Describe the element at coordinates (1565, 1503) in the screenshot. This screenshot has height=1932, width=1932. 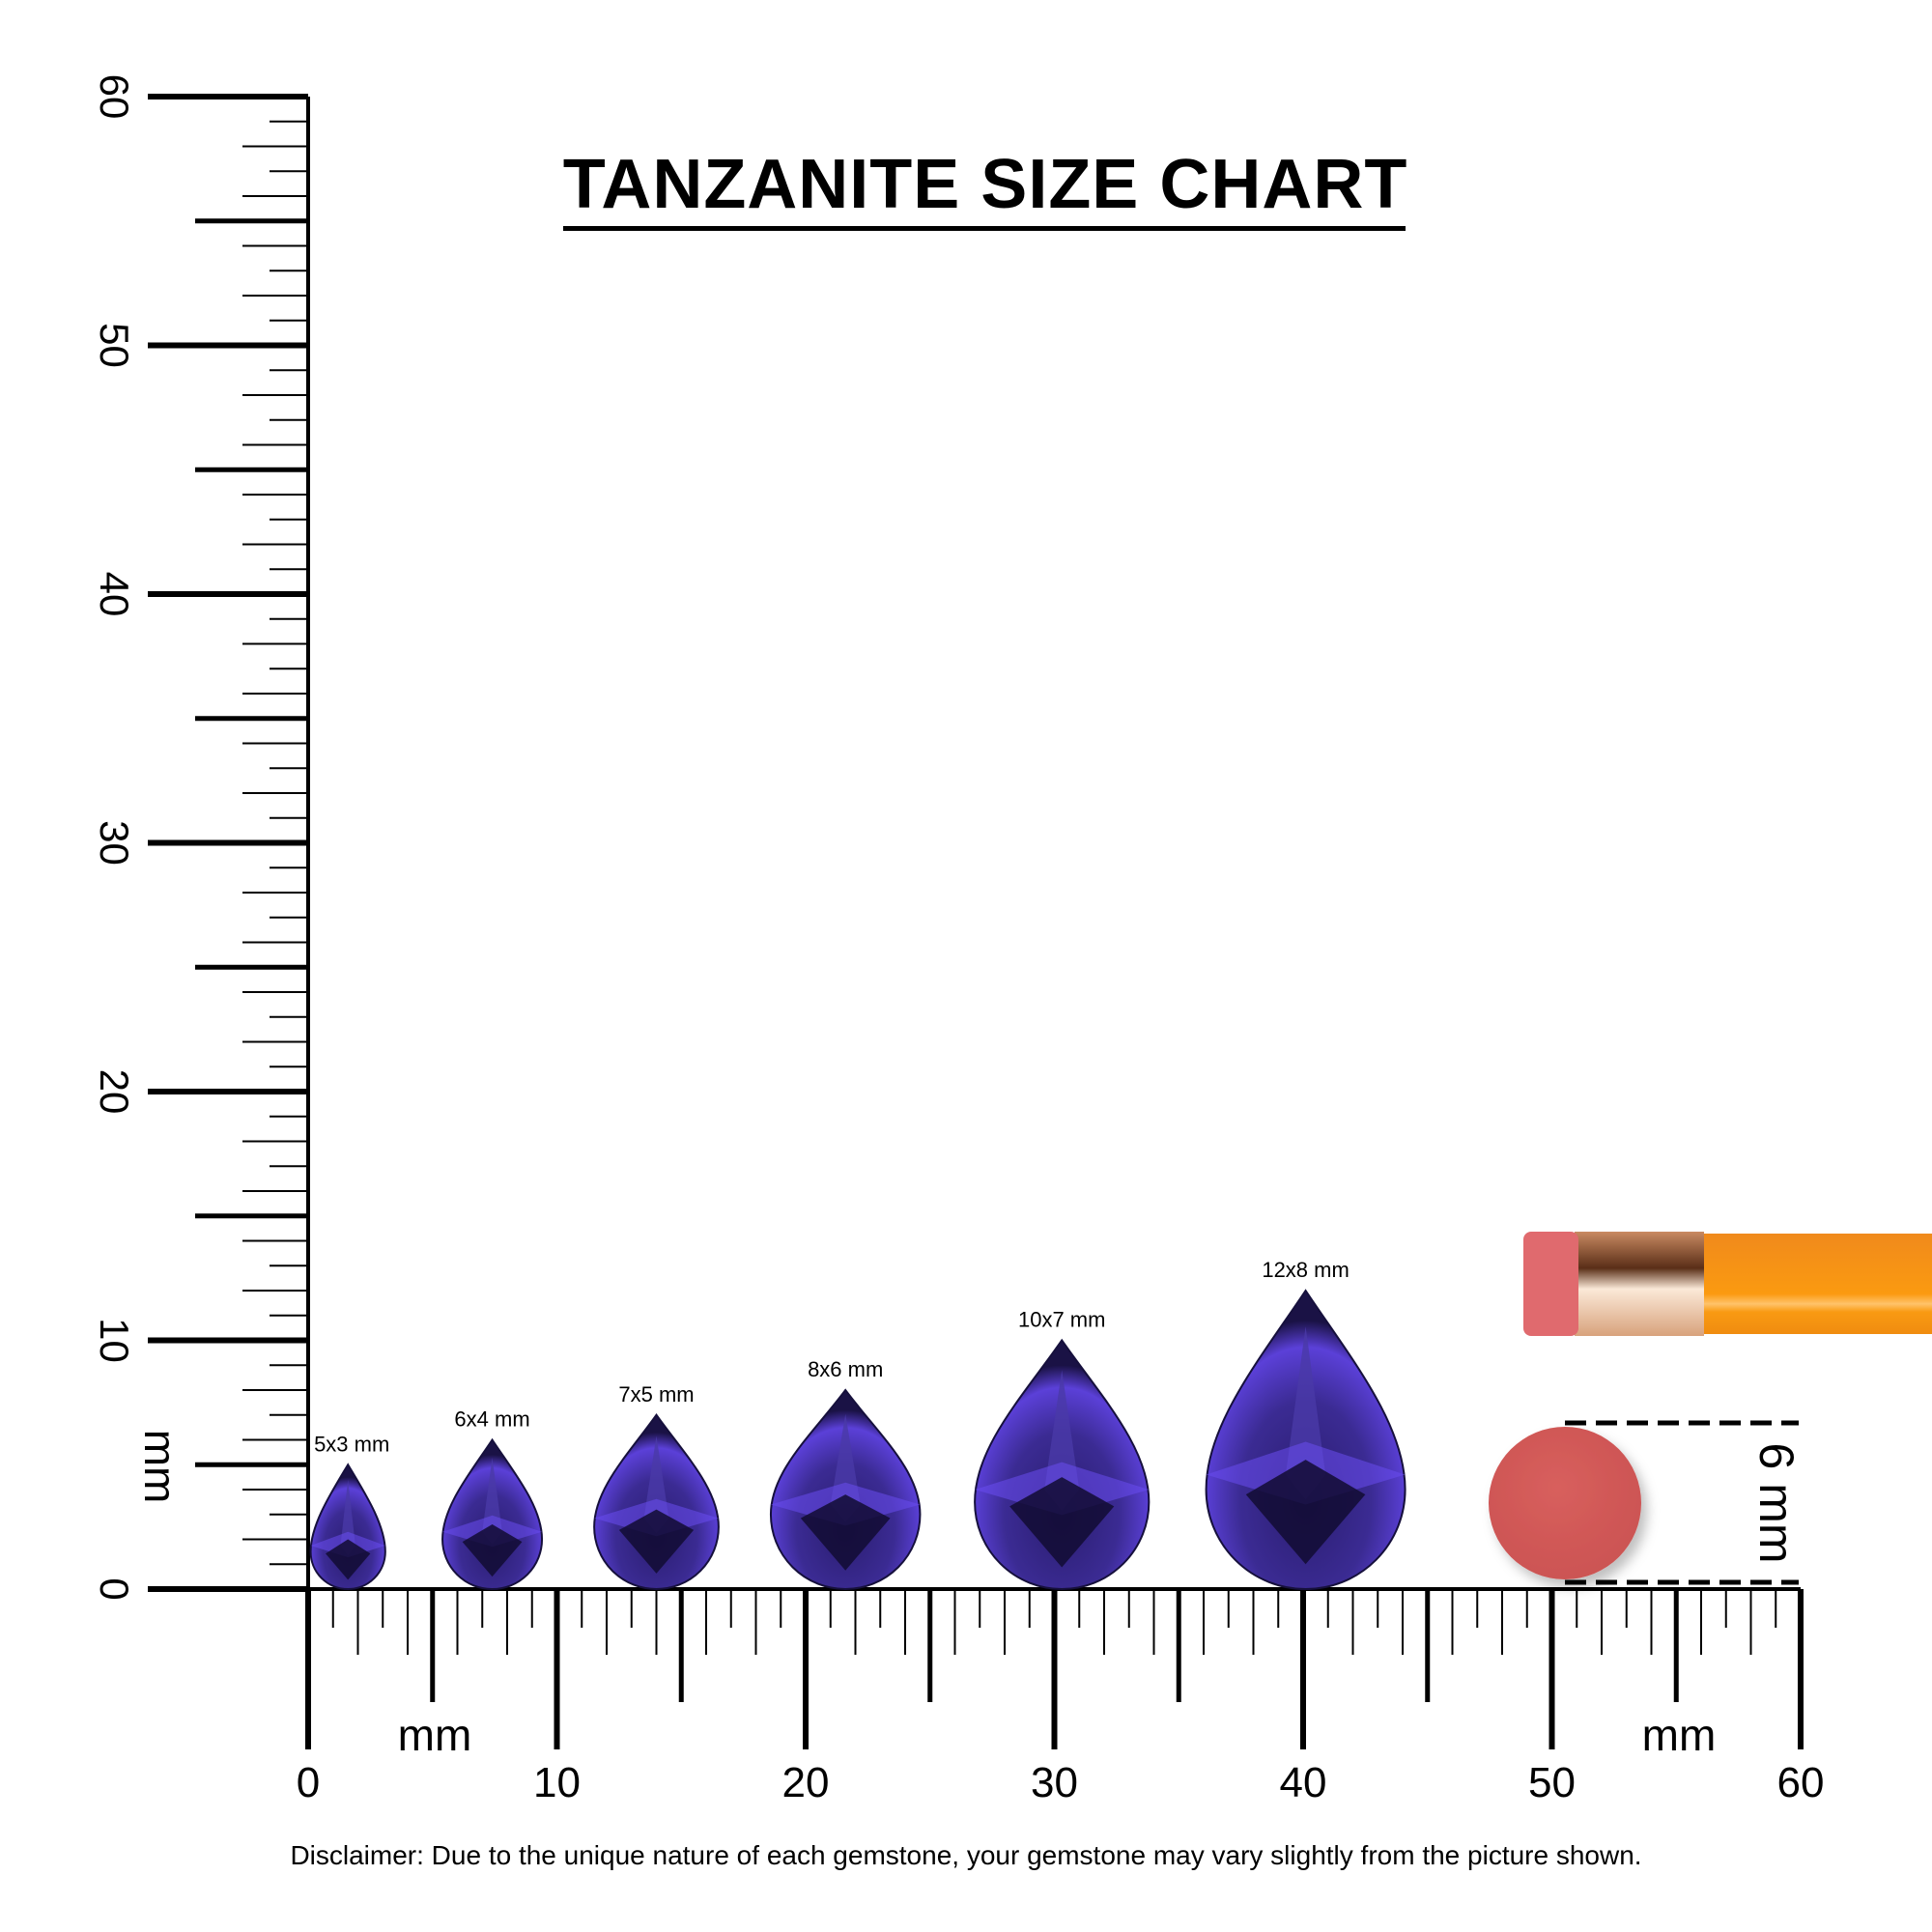
I see `eraser-reference-circle` at that location.